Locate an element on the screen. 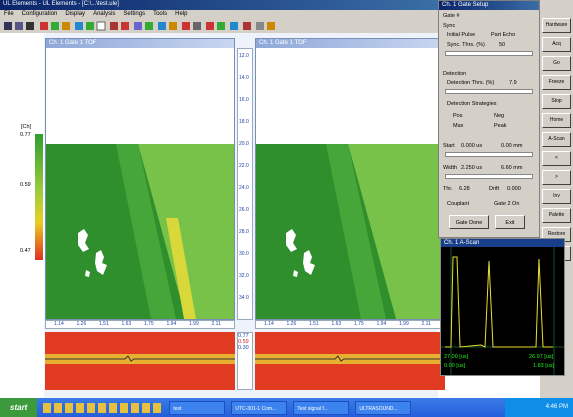 The width and height of the screenshot is (573, 417). scale-label: 0.59 is located at coordinates (25, 185).